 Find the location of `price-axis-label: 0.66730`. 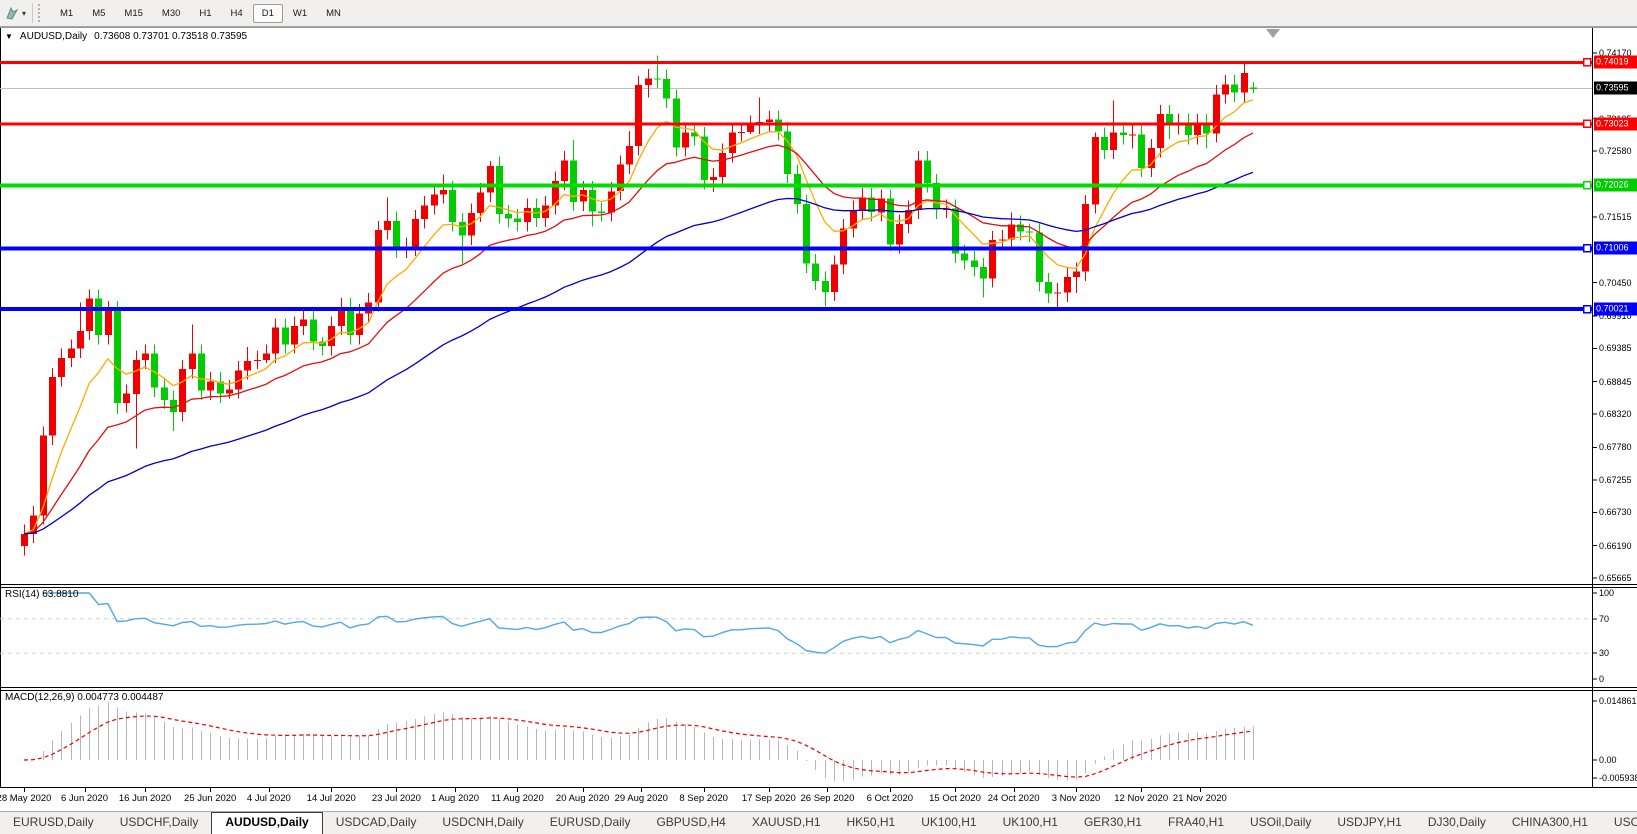

price-axis-label: 0.66730 is located at coordinates (1615, 512).